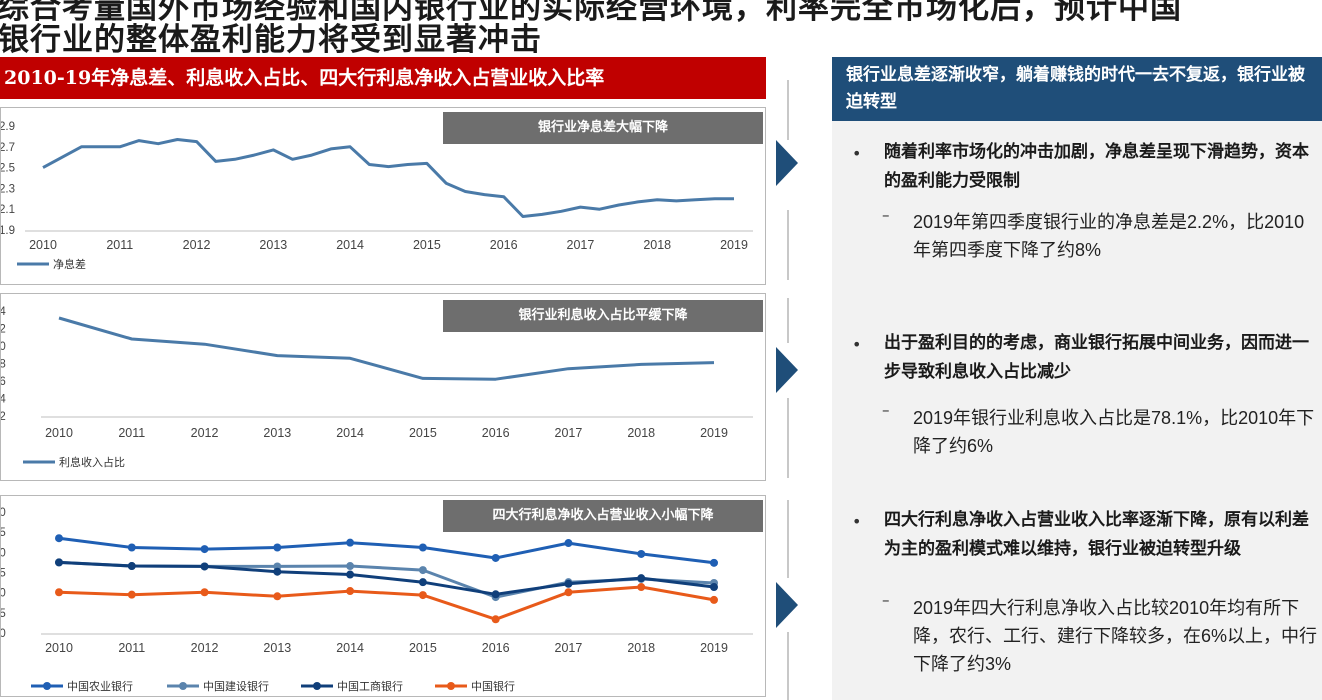  I want to click on right-section-header: 银行业息差逐渐收窄，躺着赚钱的时代一去不复返，银行业被迫转型, so click(1077, 89).